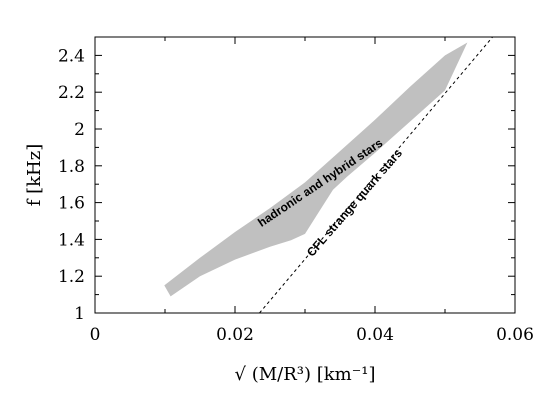 The width and height of the screenshot is (556, 417). Describe the element at coordinates (79, 130) in the screenshot. I see `y-tick-label: 2` at that location.